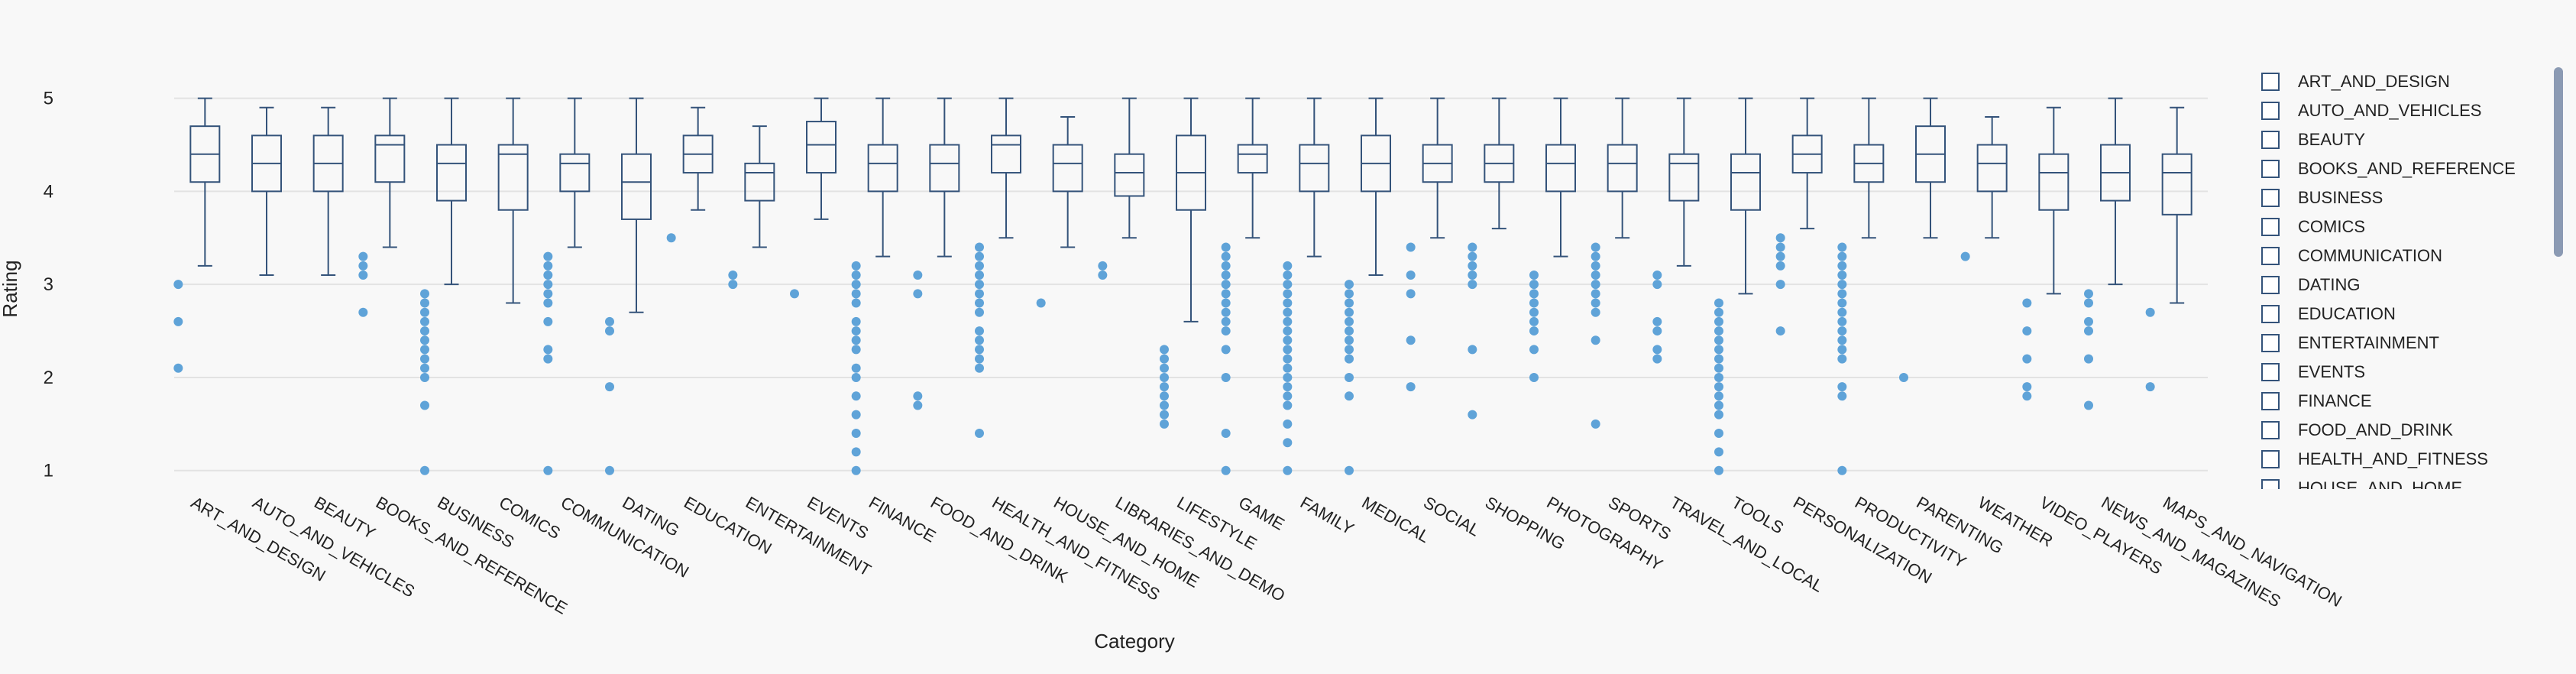 Image resolution: width=2576 pixels, height=674 pixels. Describe the element at coordinates (813, 198) in the screenshot. I see `box-events` at that location.